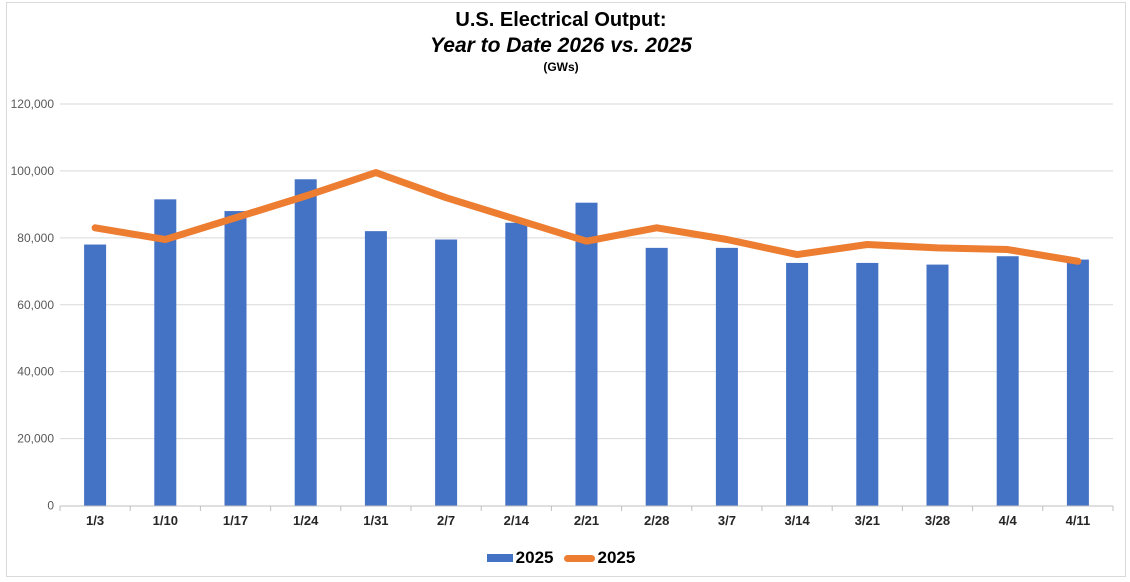  I want to click on bar-2/21, so click(586, 354).